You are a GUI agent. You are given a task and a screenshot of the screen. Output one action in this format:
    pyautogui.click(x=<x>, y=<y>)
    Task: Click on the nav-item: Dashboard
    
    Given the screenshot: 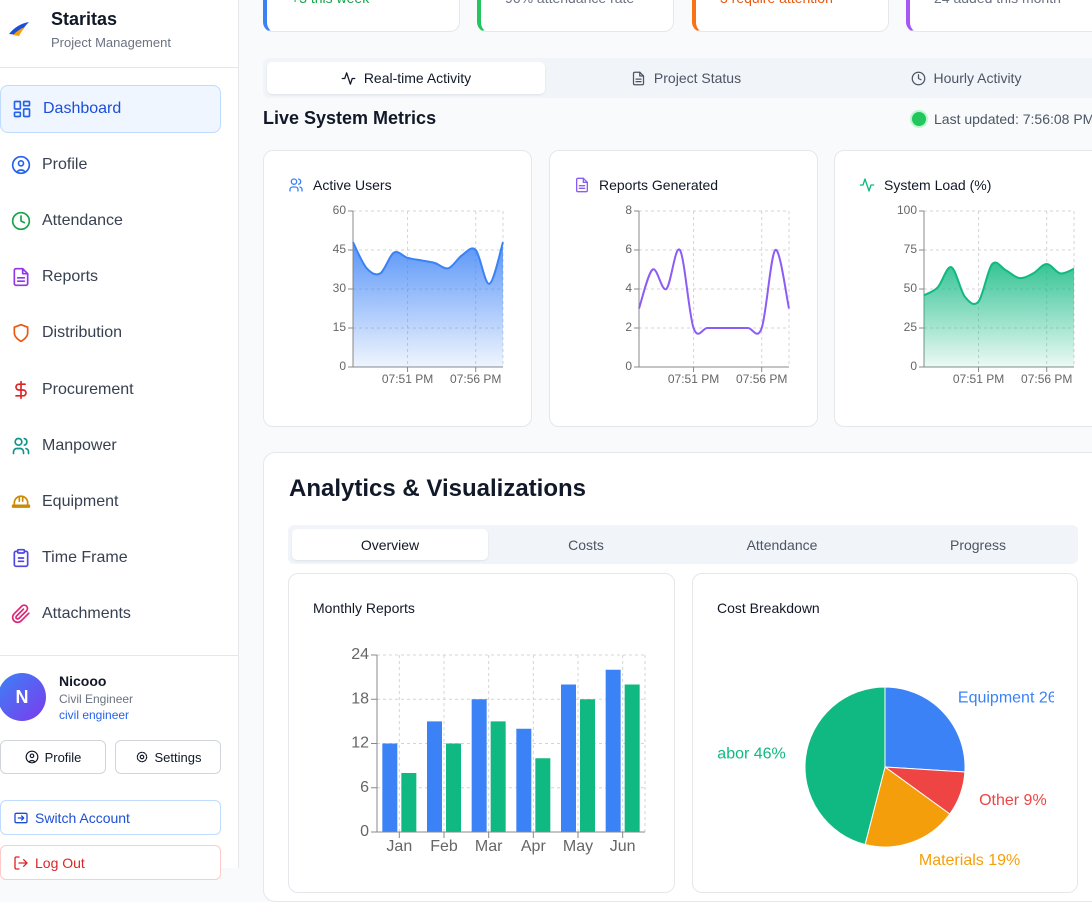 What is the action you would take?
    pyautogui.click(x=110, y=109)
    